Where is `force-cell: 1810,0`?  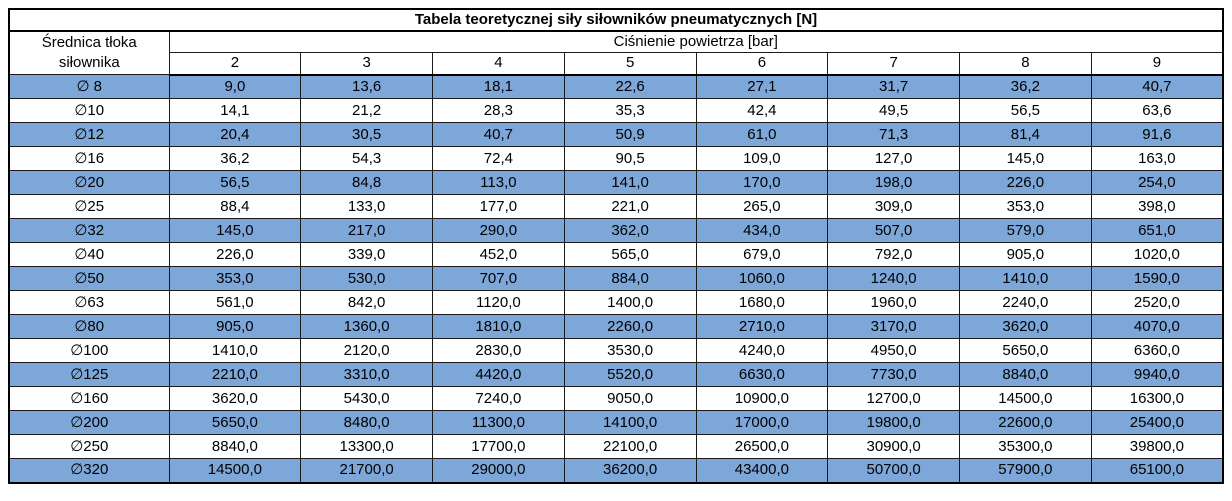
force-cell: 1810,0 is located at coordinates (498, 326).